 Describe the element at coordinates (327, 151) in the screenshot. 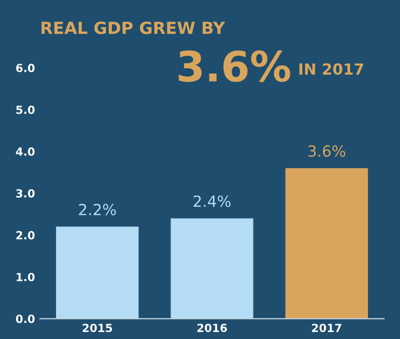

I see `data-label: 3.6%` at that location.